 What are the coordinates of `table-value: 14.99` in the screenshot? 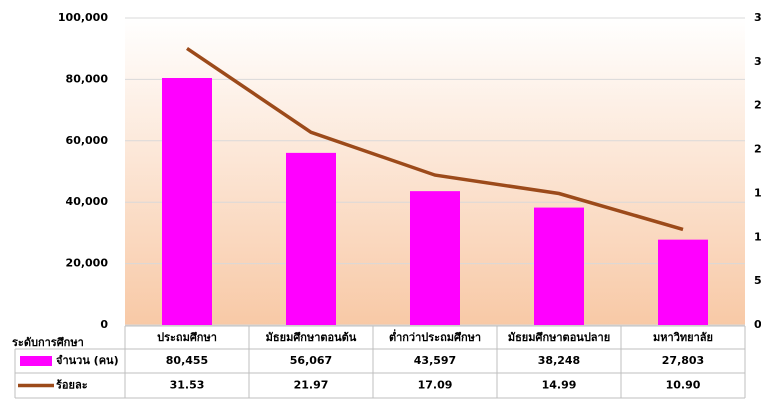 It's located at (559, 385).